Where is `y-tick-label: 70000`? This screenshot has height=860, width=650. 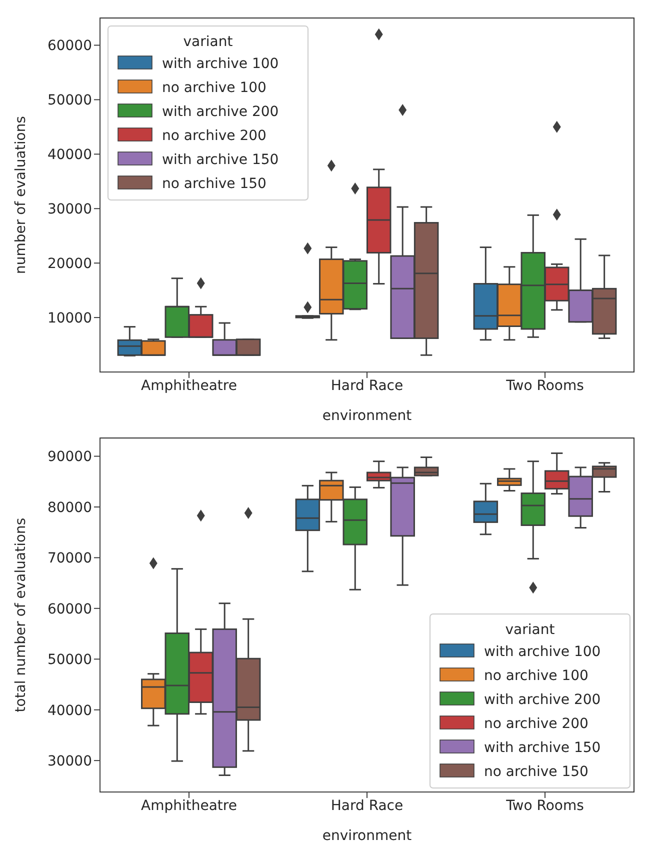 y-tick-label: 70000 is located at coordinates (69, 558).